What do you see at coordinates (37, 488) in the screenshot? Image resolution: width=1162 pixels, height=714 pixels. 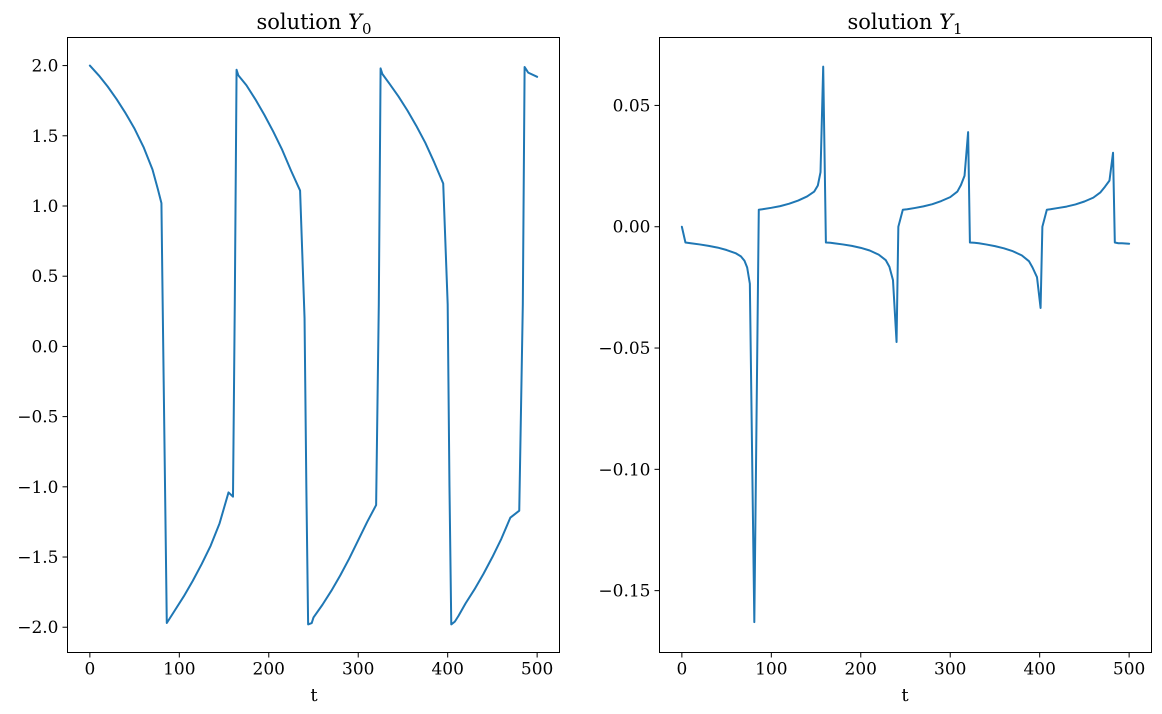 I see `y-tick-label: −1.0` at bounding box center [37, 488].